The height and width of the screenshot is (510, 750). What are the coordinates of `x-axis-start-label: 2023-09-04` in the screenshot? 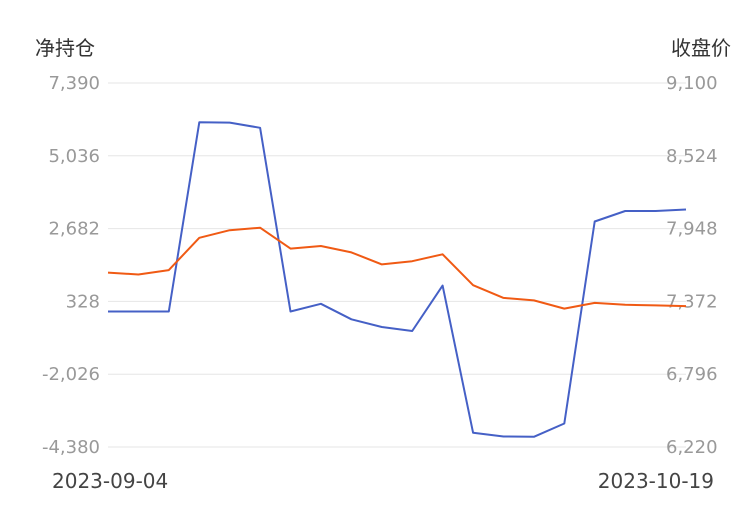 It's located at (110, 481).